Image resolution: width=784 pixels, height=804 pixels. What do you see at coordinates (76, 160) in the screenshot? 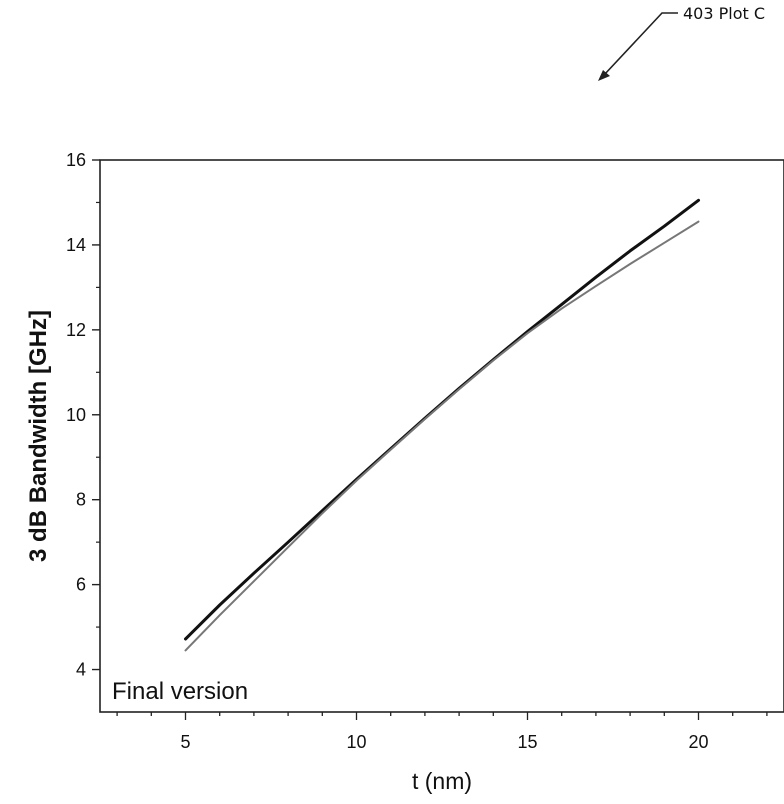
I see `y-tick-label: 16` at bounding box center [76, 160].